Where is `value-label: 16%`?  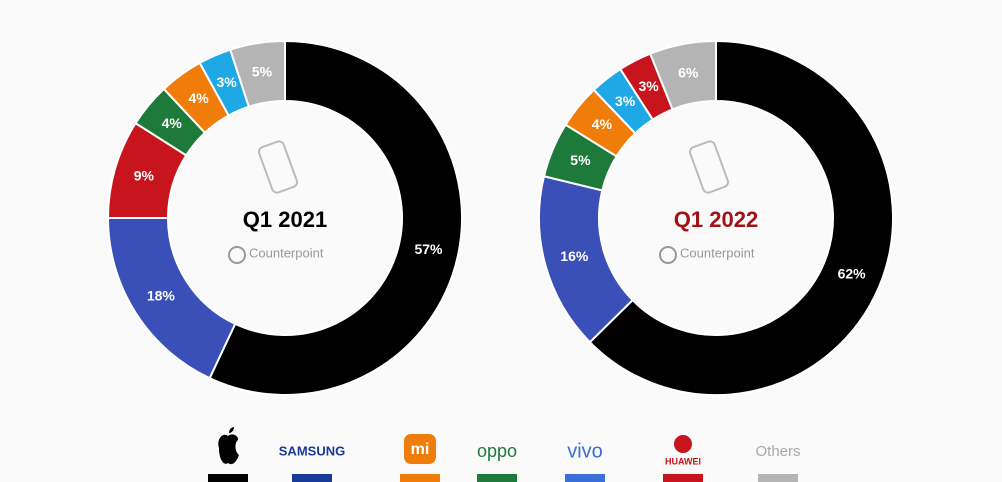
value-label: 16% is located at coordinates (574, 256).